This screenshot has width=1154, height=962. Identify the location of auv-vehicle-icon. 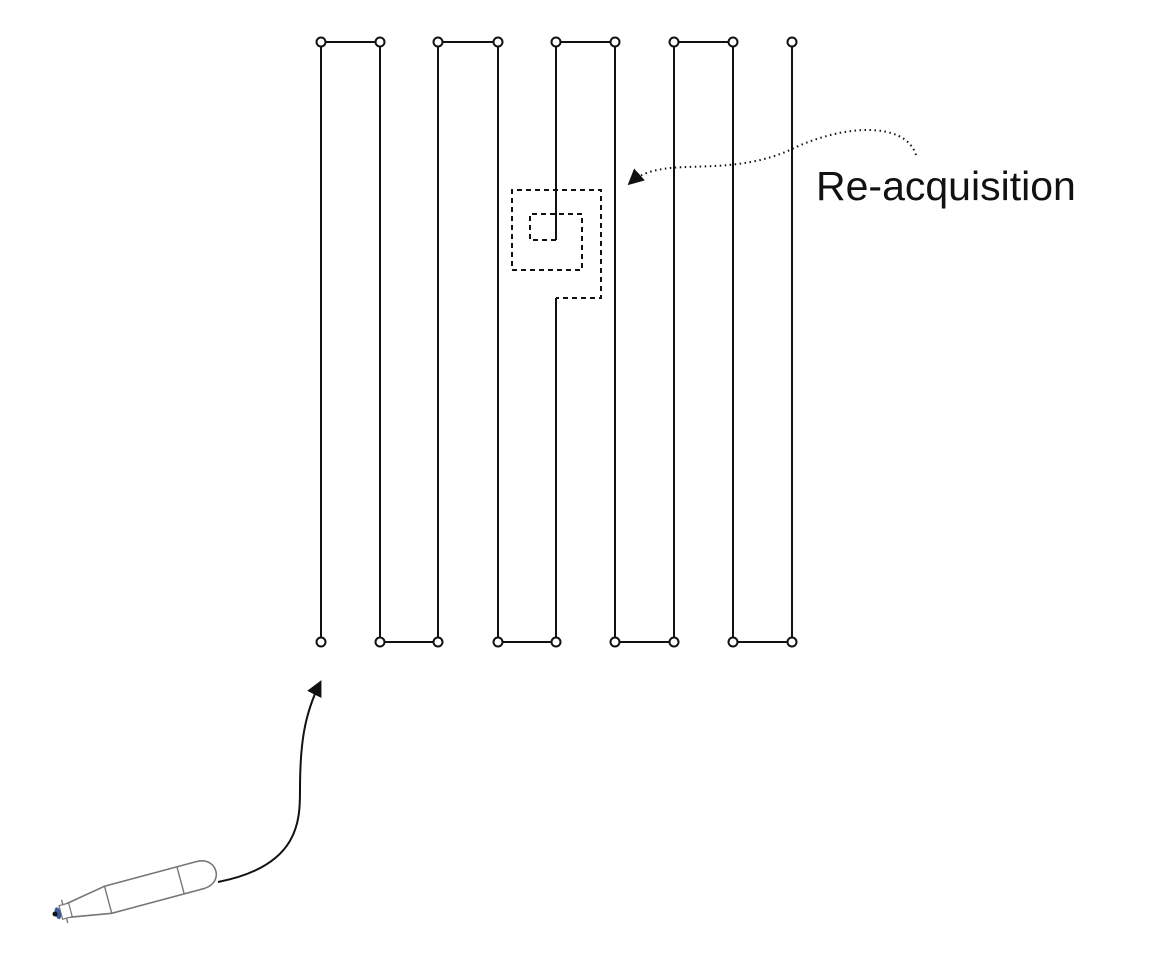
(135, 892).